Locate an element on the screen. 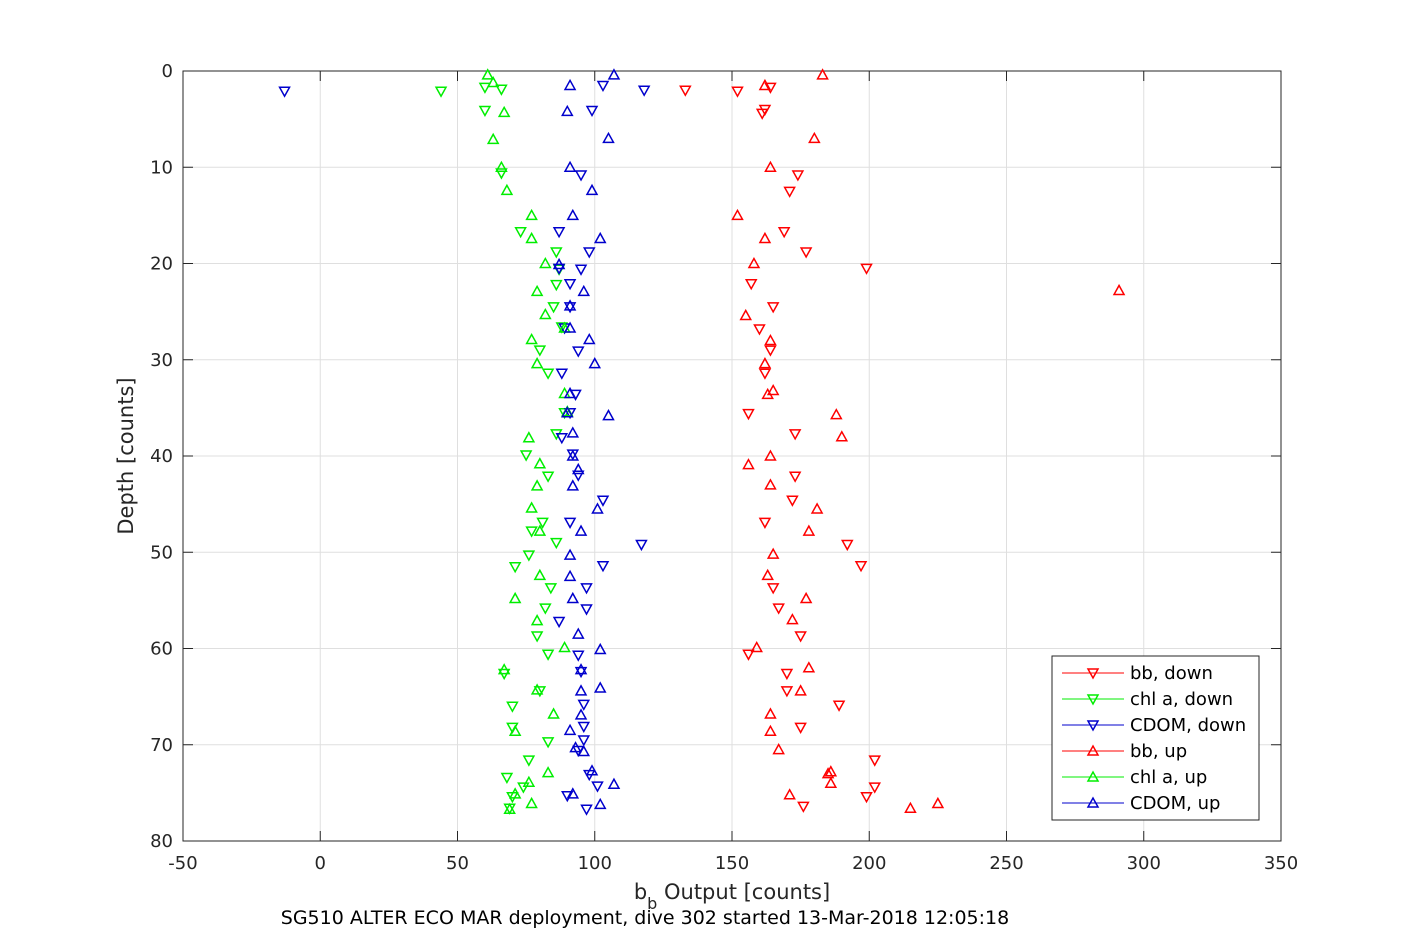 Image resolution: width=1417 pixels, height=945 pixels. legend-label: bb, down is located at coordinates (1171, 673).